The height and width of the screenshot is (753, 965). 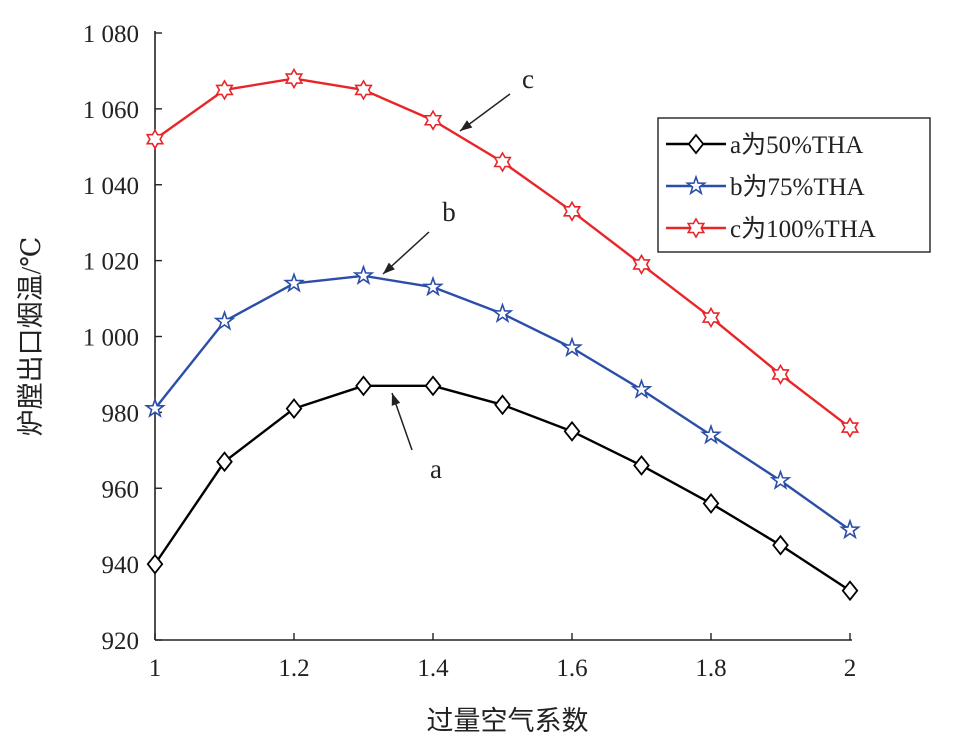 What do you see at coordinates (571, 668) in the screenshot?
I see `x-tick-label: 1.6` at bounding box center [571, 668].